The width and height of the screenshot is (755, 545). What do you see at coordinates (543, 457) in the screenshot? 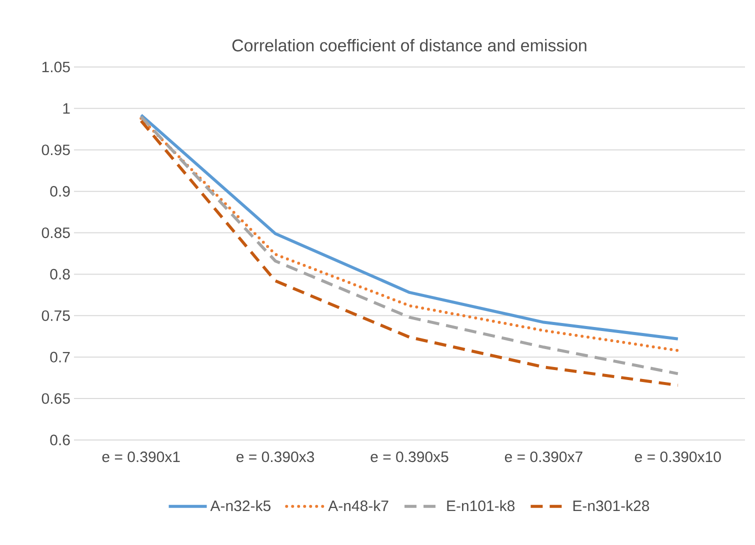
I see `x-tick-label: e = 0.390x7` at bounding box center [543, 457].